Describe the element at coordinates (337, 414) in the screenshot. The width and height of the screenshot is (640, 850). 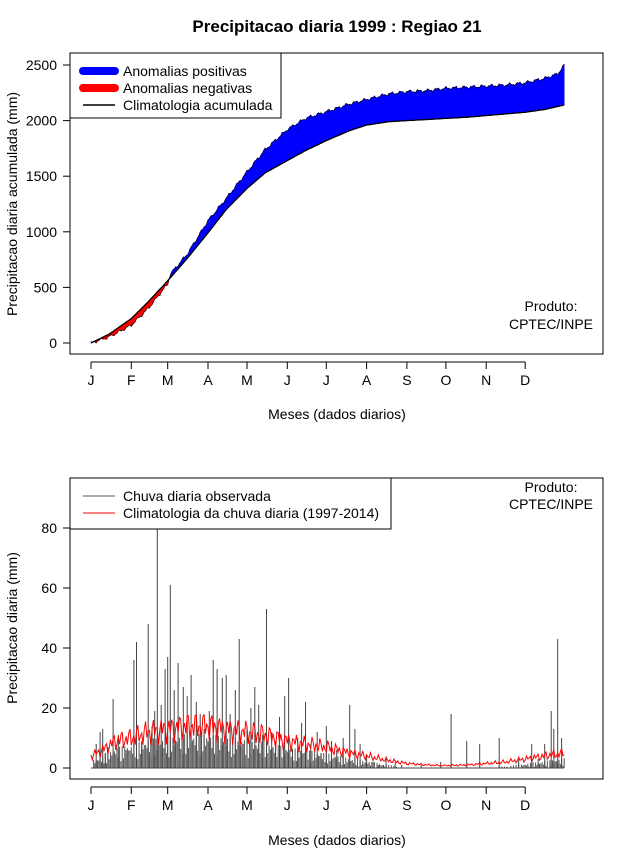
I see `top-x-axis-label: Meses (dados diarios)` at that location.